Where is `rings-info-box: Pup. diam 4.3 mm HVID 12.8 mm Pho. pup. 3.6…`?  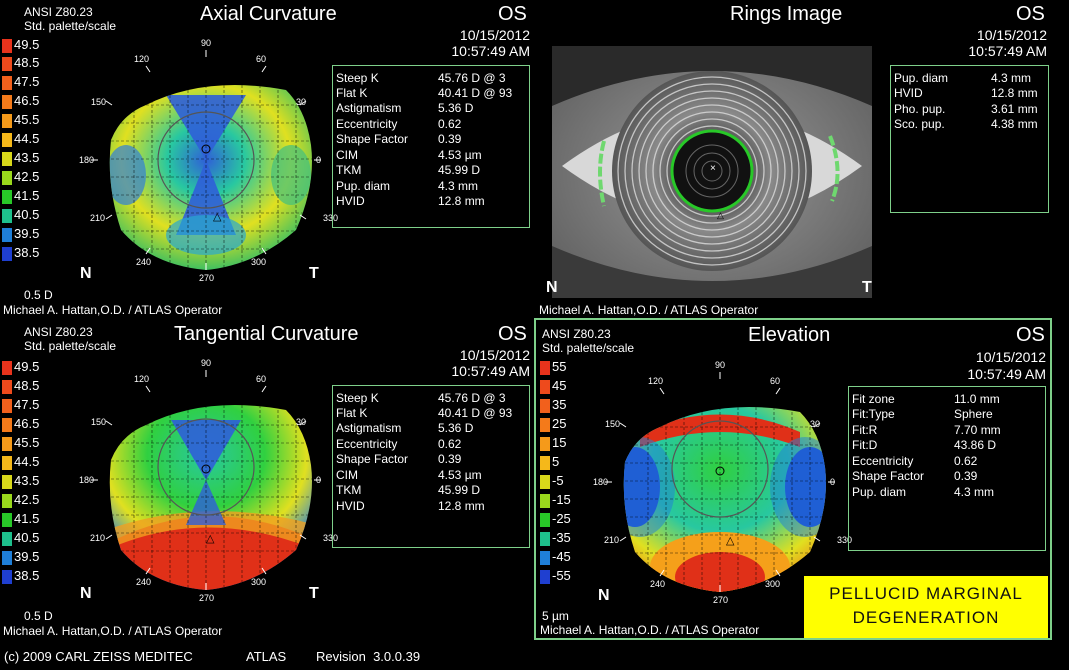
rings-info-box: Pup. diam 4.3 mm HVID 12.8 mm Pho. pup. 3.6… is located at coordinates (969, 139).